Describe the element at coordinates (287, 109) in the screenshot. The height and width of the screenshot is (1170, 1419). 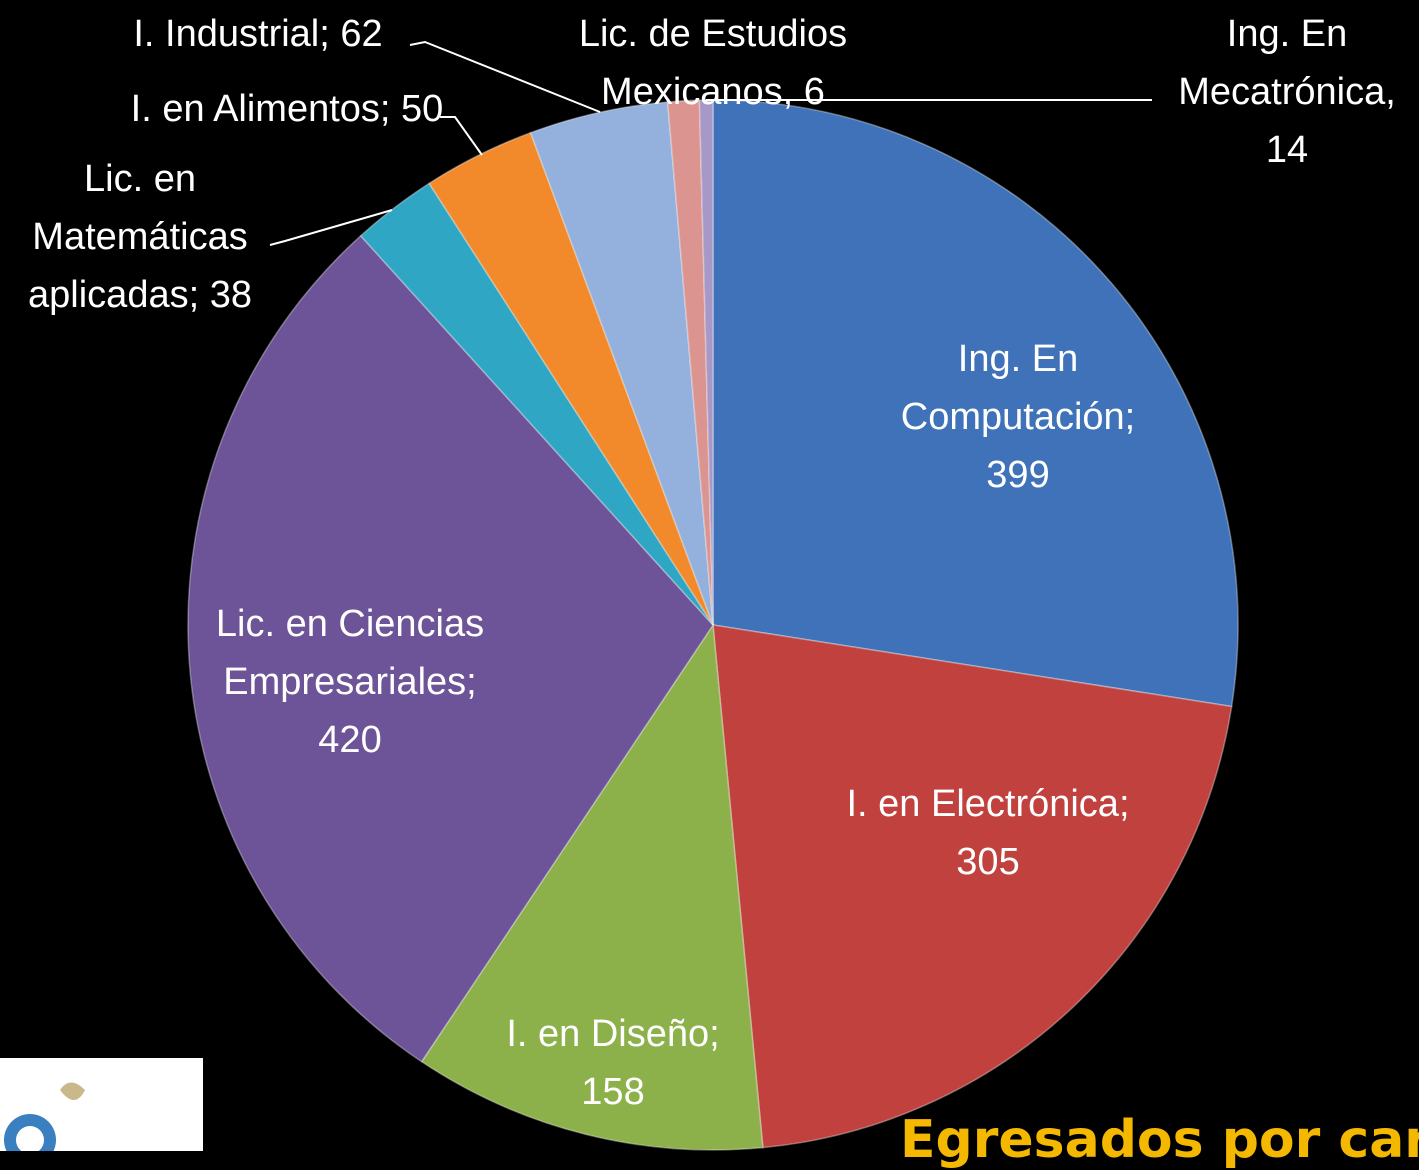
I see `data-label: I. en Alimentos; 50` at that location.